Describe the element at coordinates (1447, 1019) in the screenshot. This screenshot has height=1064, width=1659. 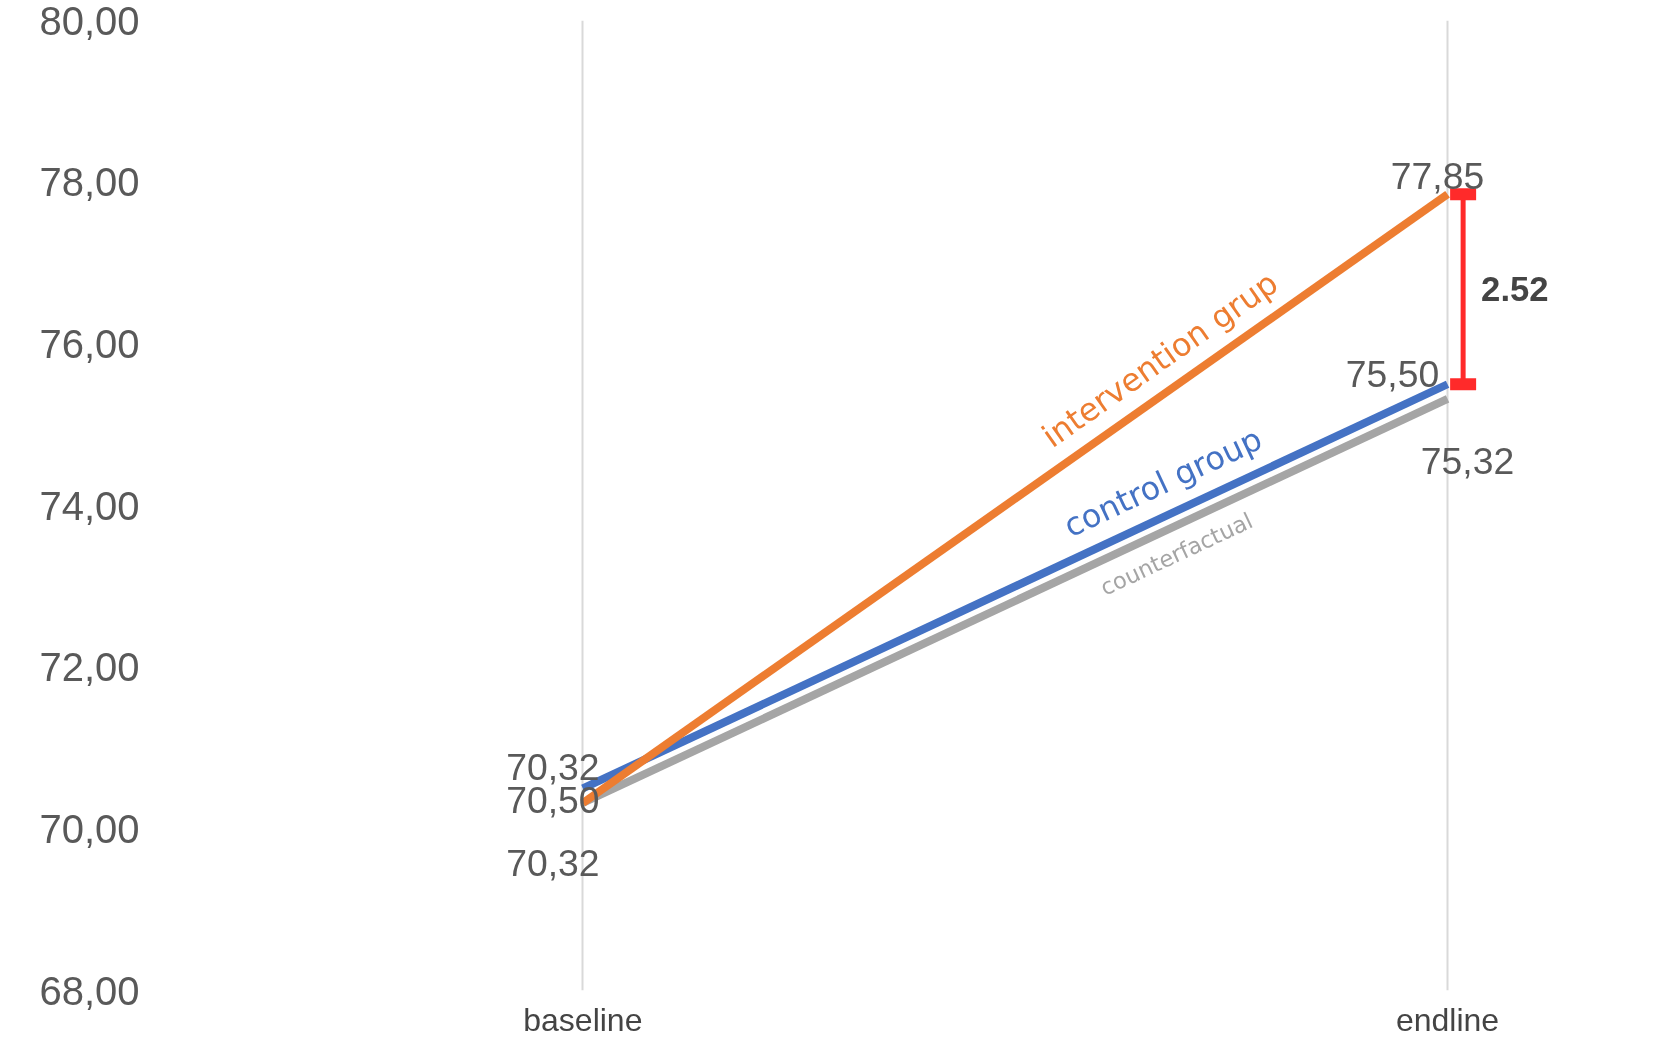
I see `x-tick-label: endline` at that location.